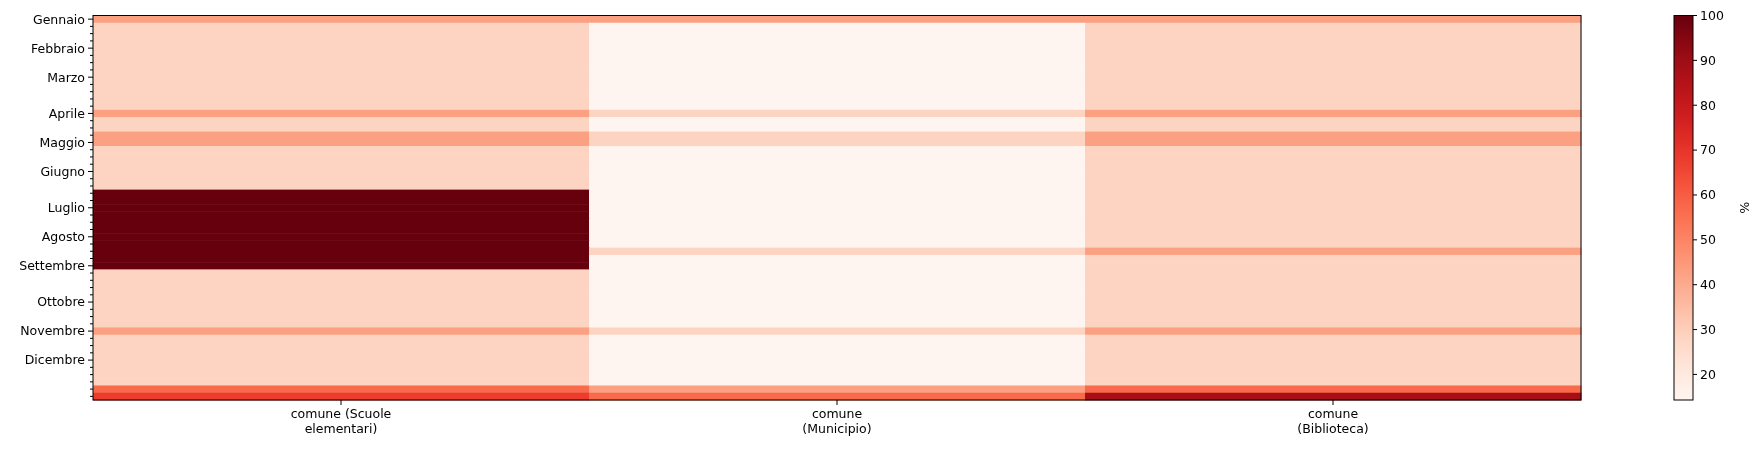 The height and width of the screenshot is (450, 1758). I want to click on color-bar-label: 100, so click(1712, 15).